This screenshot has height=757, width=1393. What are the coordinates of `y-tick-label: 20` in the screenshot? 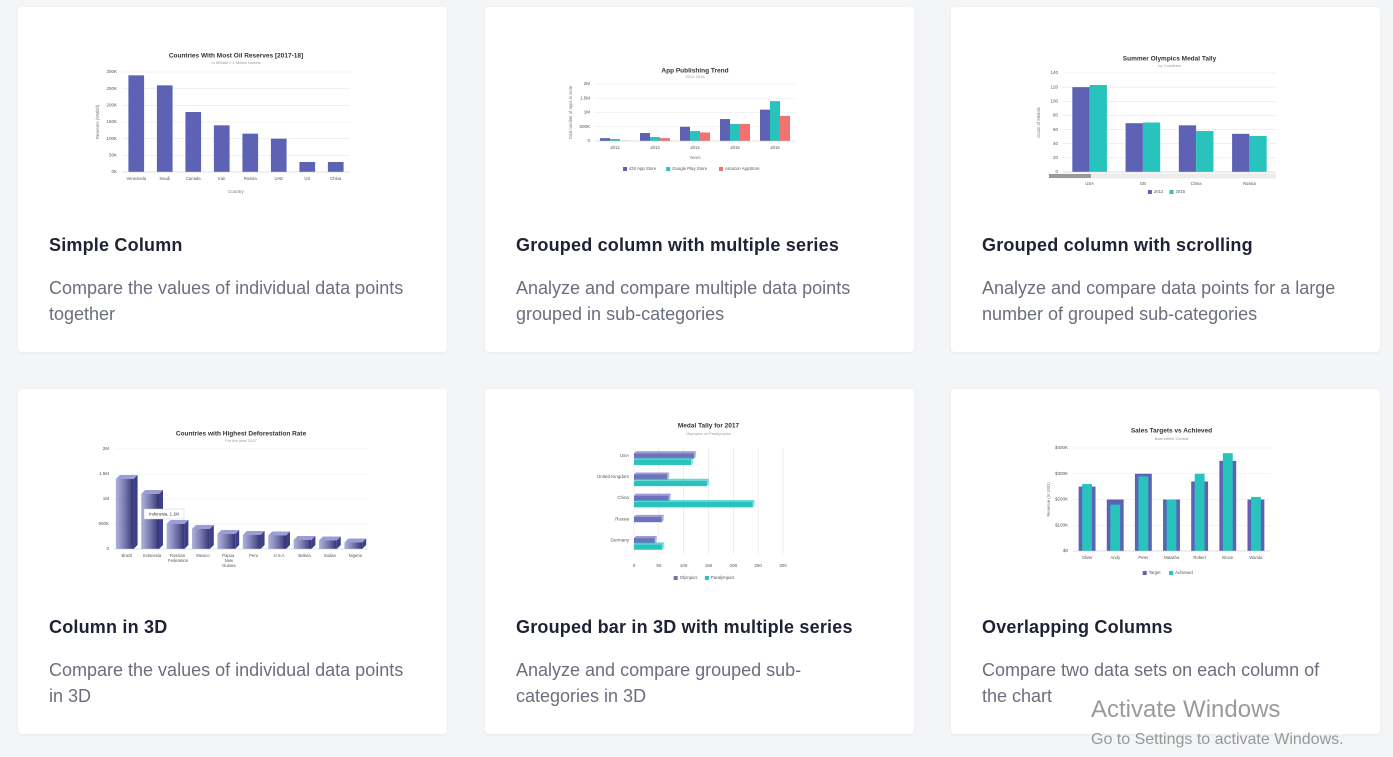 It's located at (1056, 157).